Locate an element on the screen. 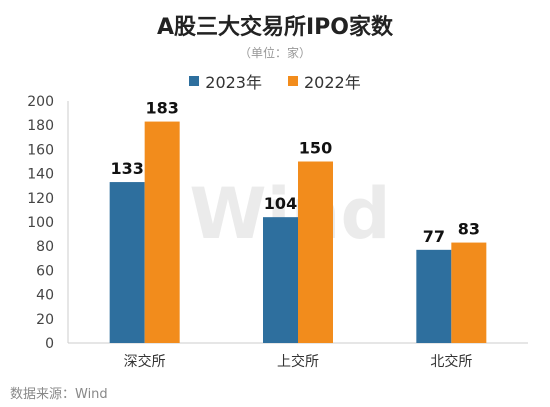 The width and height of the screenshot is (550, 407). chart-subtitle: （单位：家） is located at coordinates (274, 53).